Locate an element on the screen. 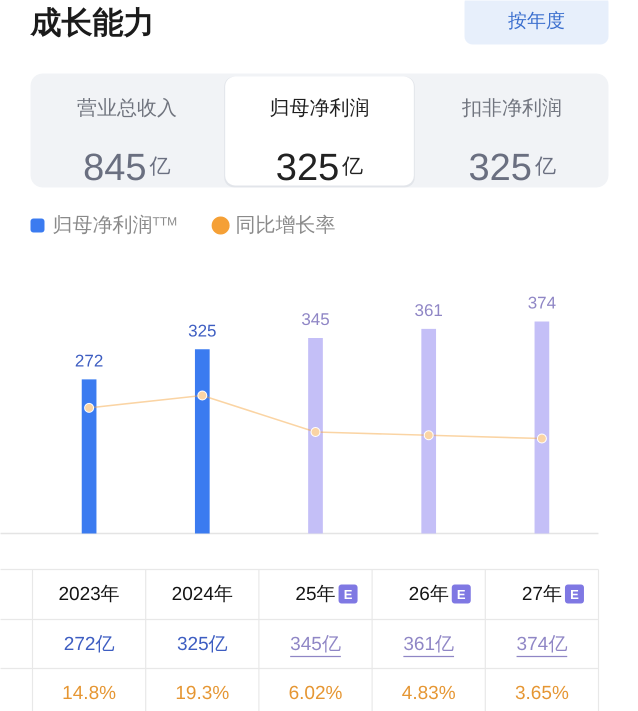  x-tick-label: 2024年 is located at coordinates (202, 594).